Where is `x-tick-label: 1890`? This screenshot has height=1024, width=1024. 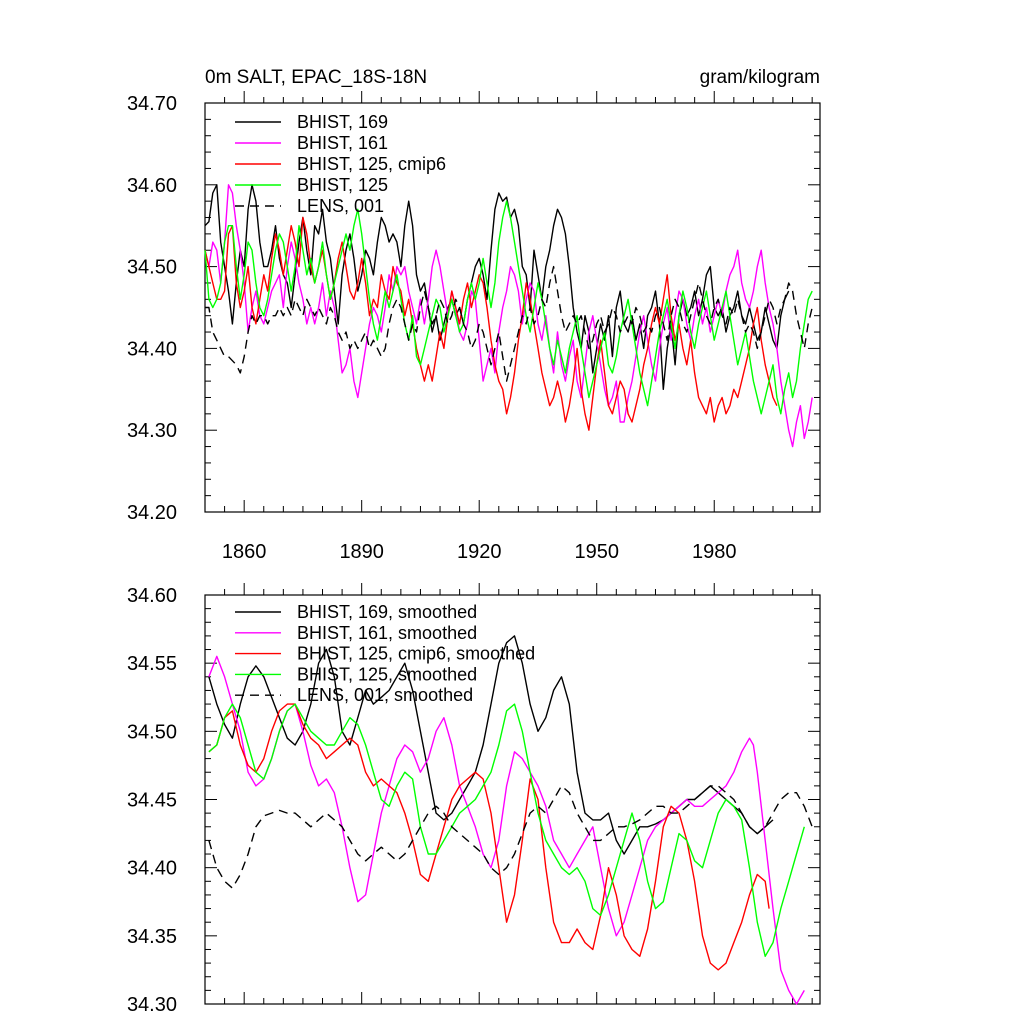 x-tick-label: 1890 is located at coordinates (361, 552).